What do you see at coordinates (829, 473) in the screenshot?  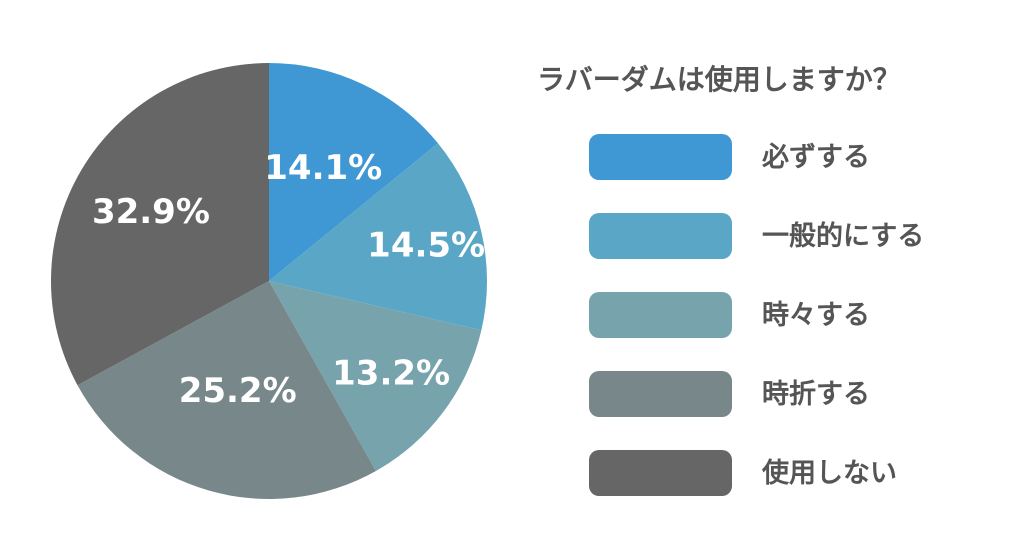 I see `legend-label-4: 使用しない` at bounding box center [829, 473].